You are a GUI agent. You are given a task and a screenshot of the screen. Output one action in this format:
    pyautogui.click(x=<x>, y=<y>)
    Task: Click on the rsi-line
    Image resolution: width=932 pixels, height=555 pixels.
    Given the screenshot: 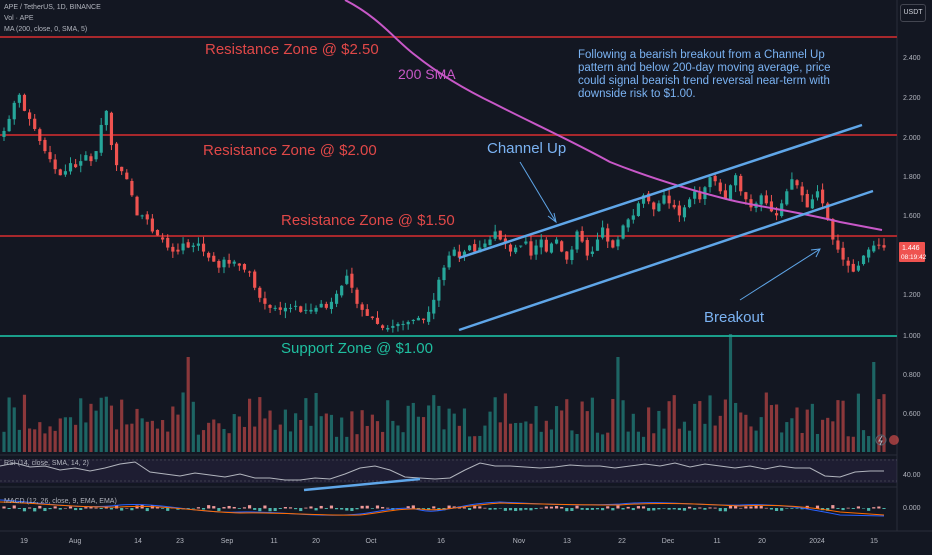 What is the action you would take?
    pyautogui.click(x=442, y=471)
    